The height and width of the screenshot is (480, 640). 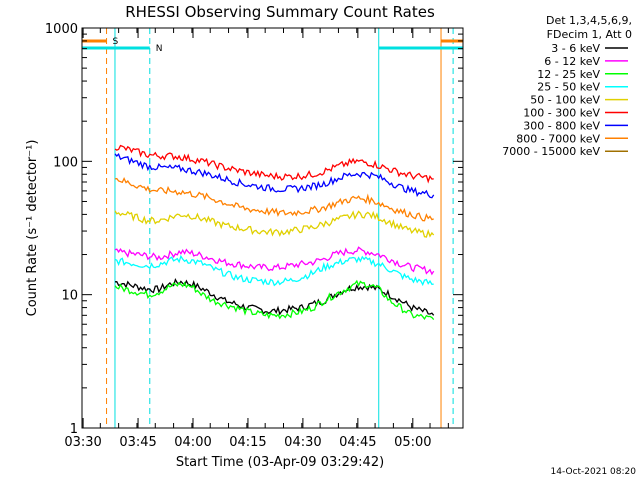 What do you see at coordinates (594, 472) in the screenshot?
I see `generation-timestamp: 14-Oct-2021 08:20` at bounding box center [594, 472].